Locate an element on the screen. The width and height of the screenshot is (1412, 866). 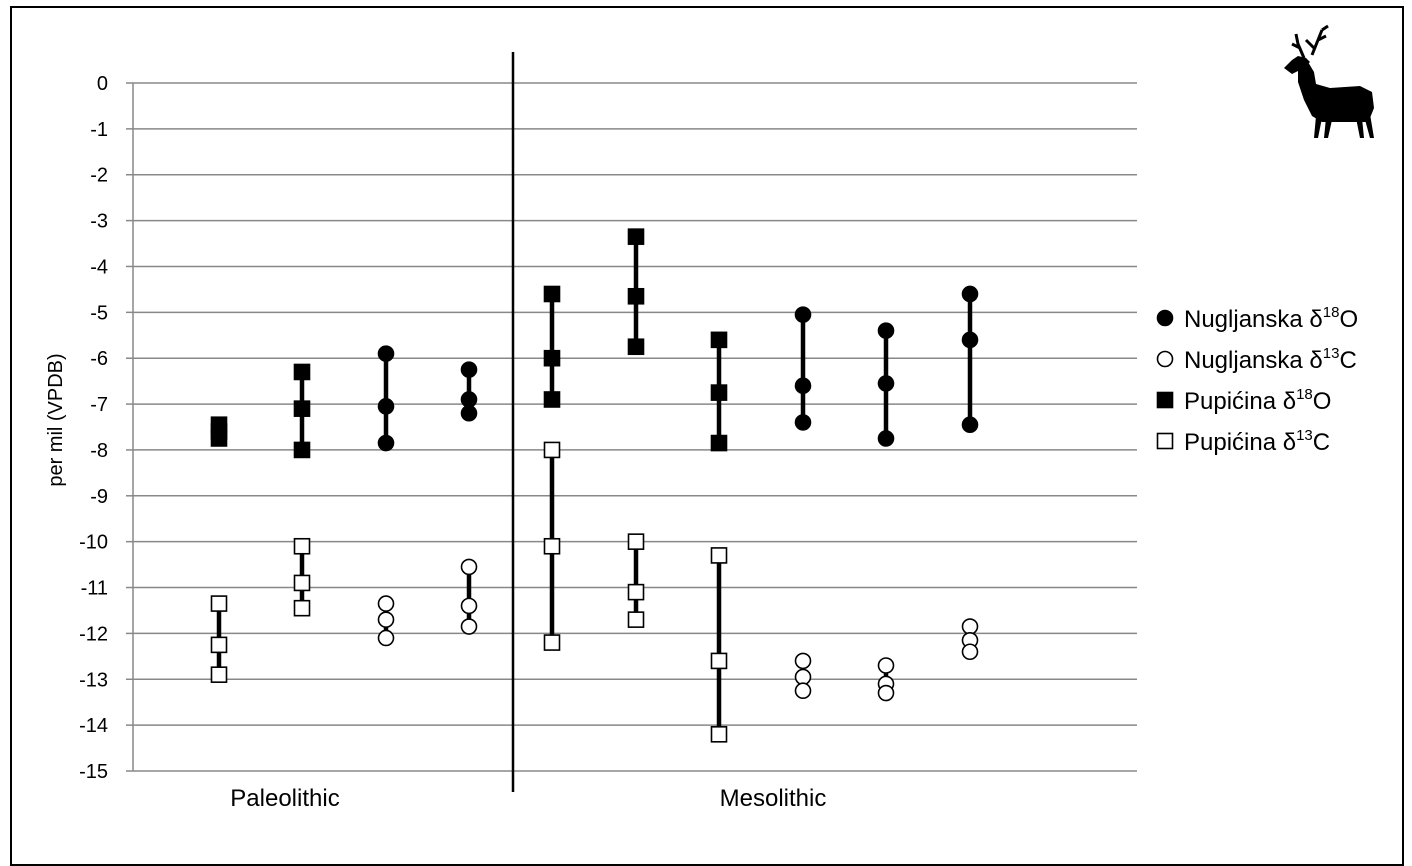
y-axis-label: per mil (VPDB) is located at coordinates (56, 419).